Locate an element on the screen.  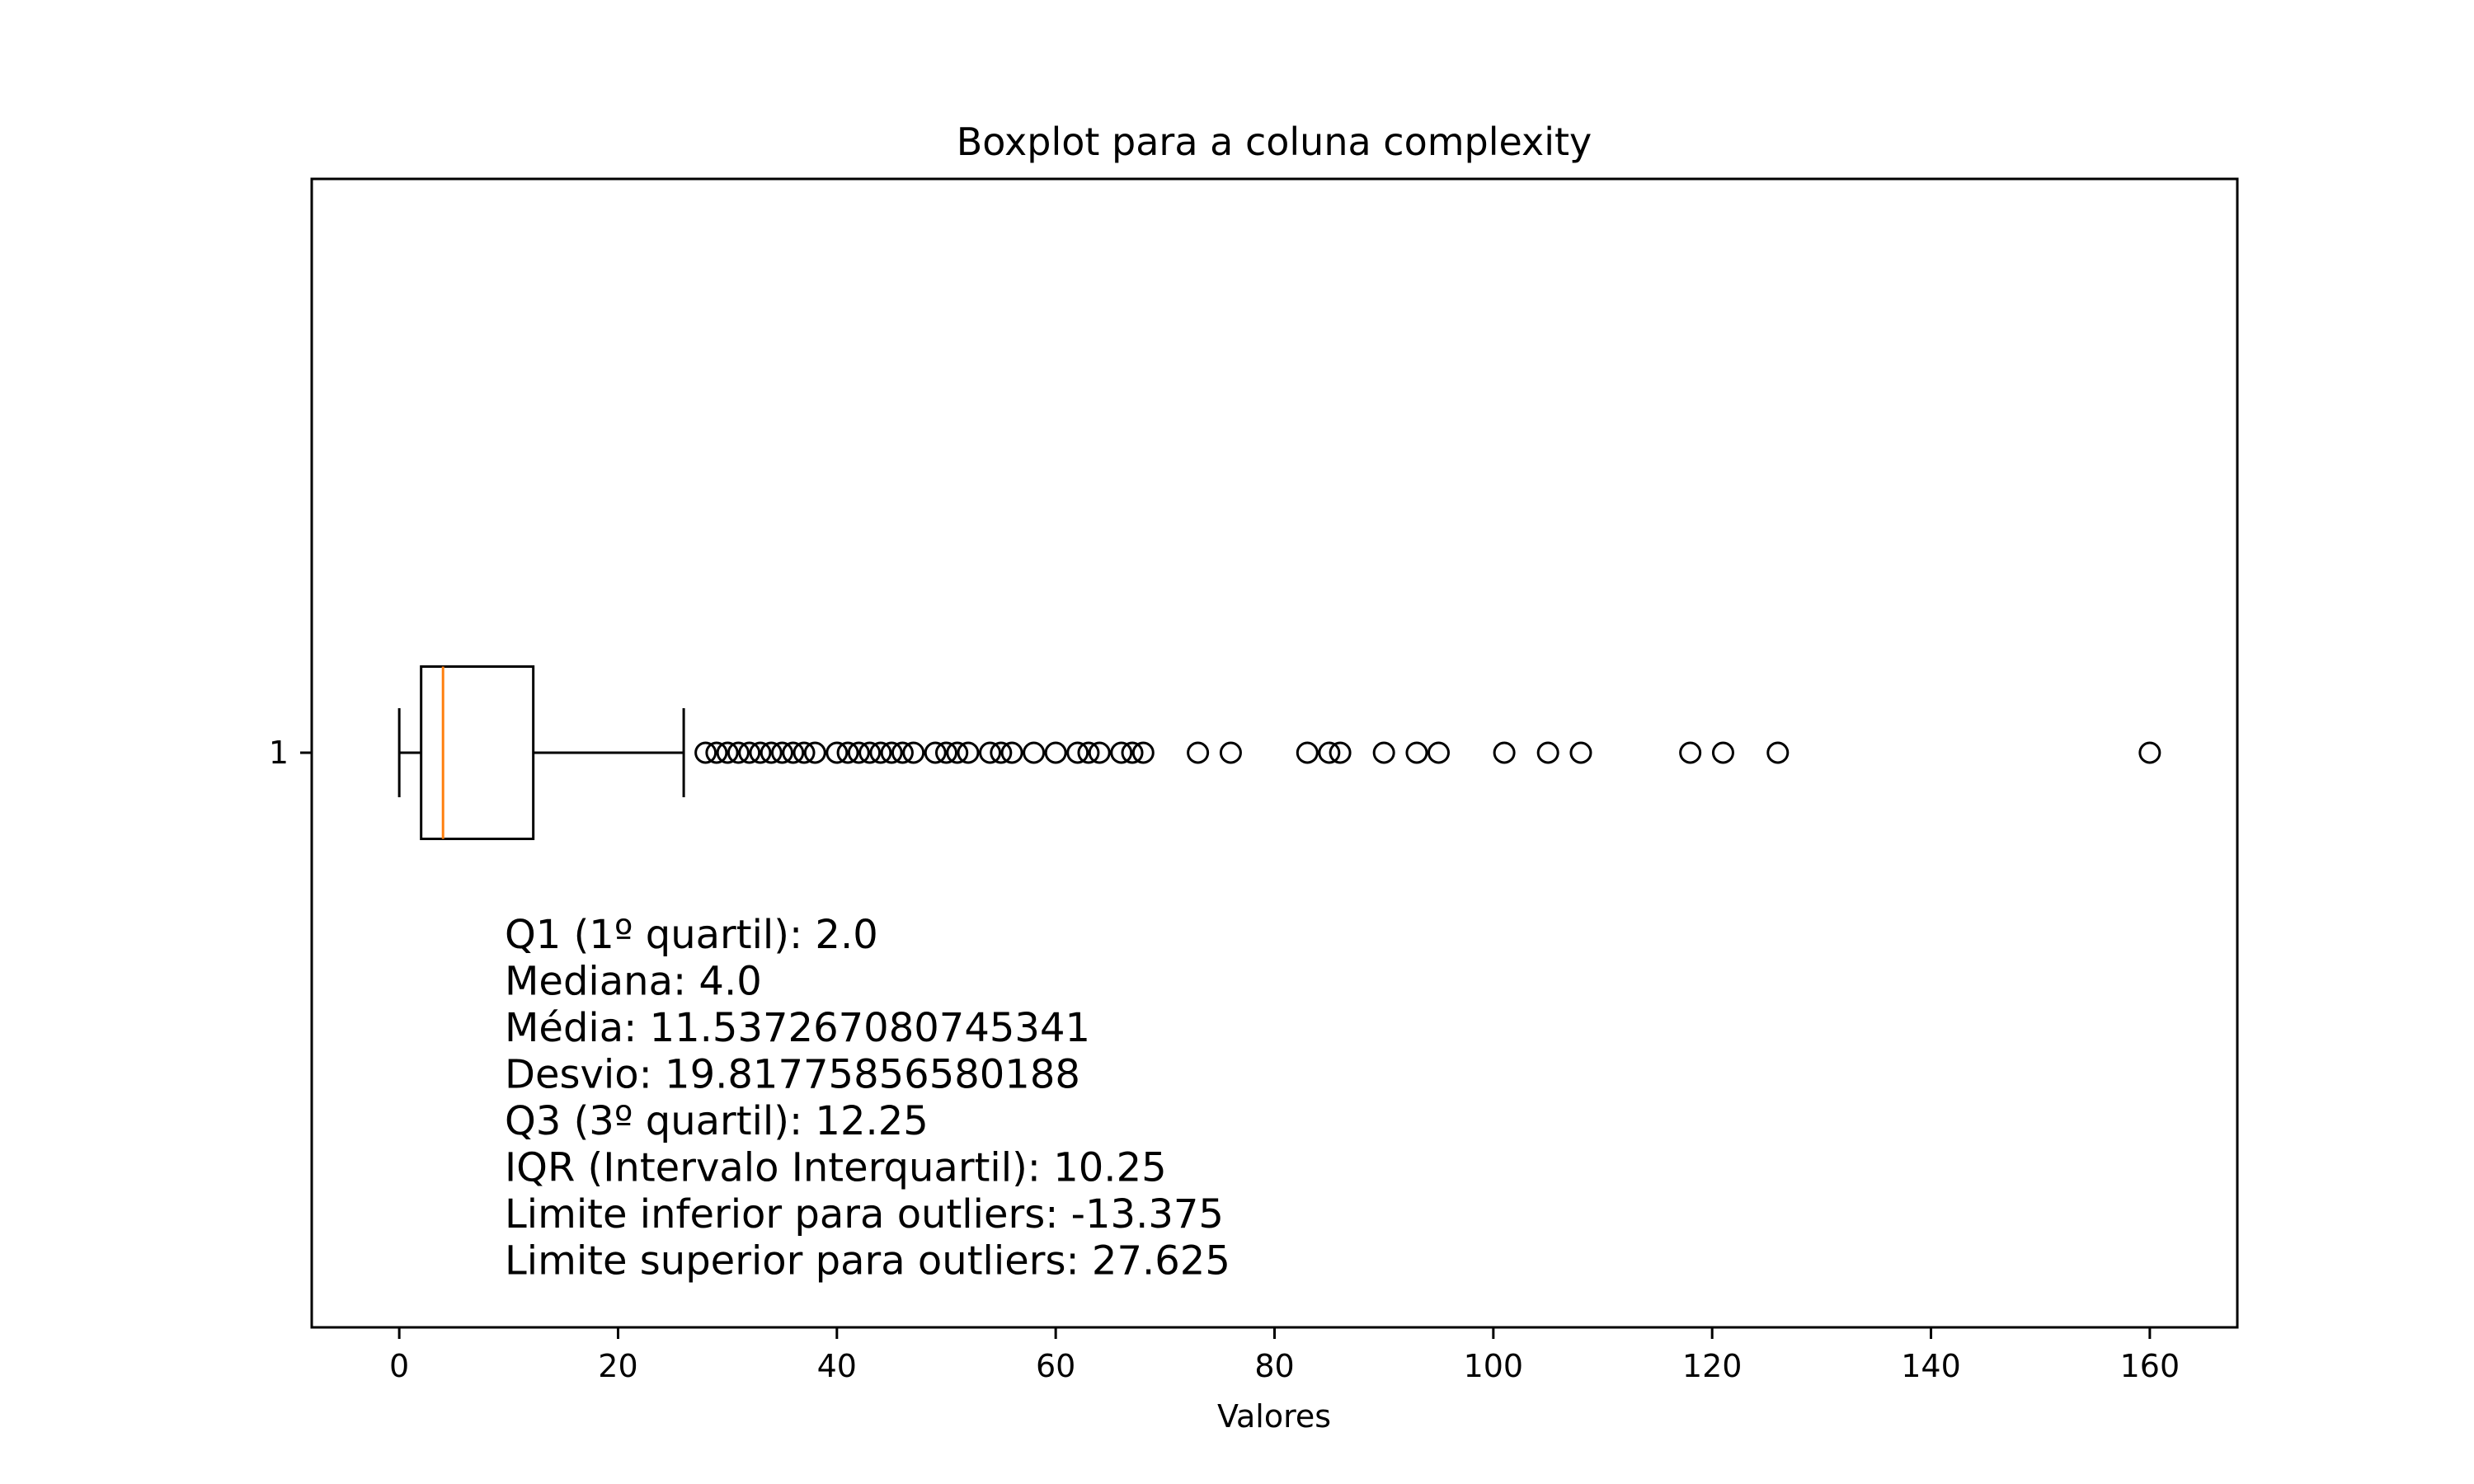
x-tick-label: 140 is located at coordinates (1931, 1366).